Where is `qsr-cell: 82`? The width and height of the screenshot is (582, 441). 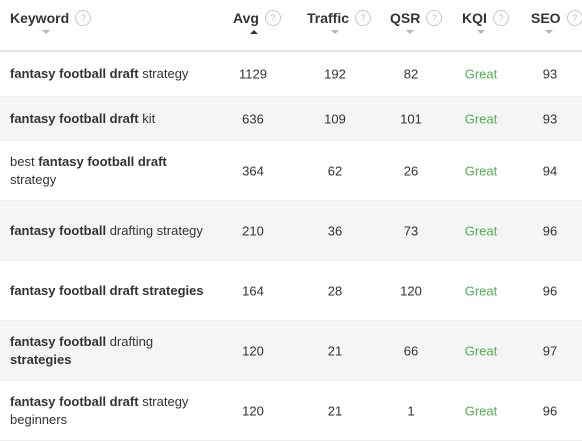 qsr-cell: 82 is located at coordinates (411, 74).